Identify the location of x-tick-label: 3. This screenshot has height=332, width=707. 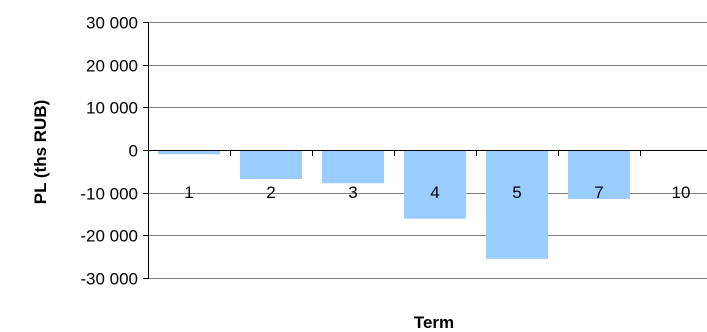
(352, 192).